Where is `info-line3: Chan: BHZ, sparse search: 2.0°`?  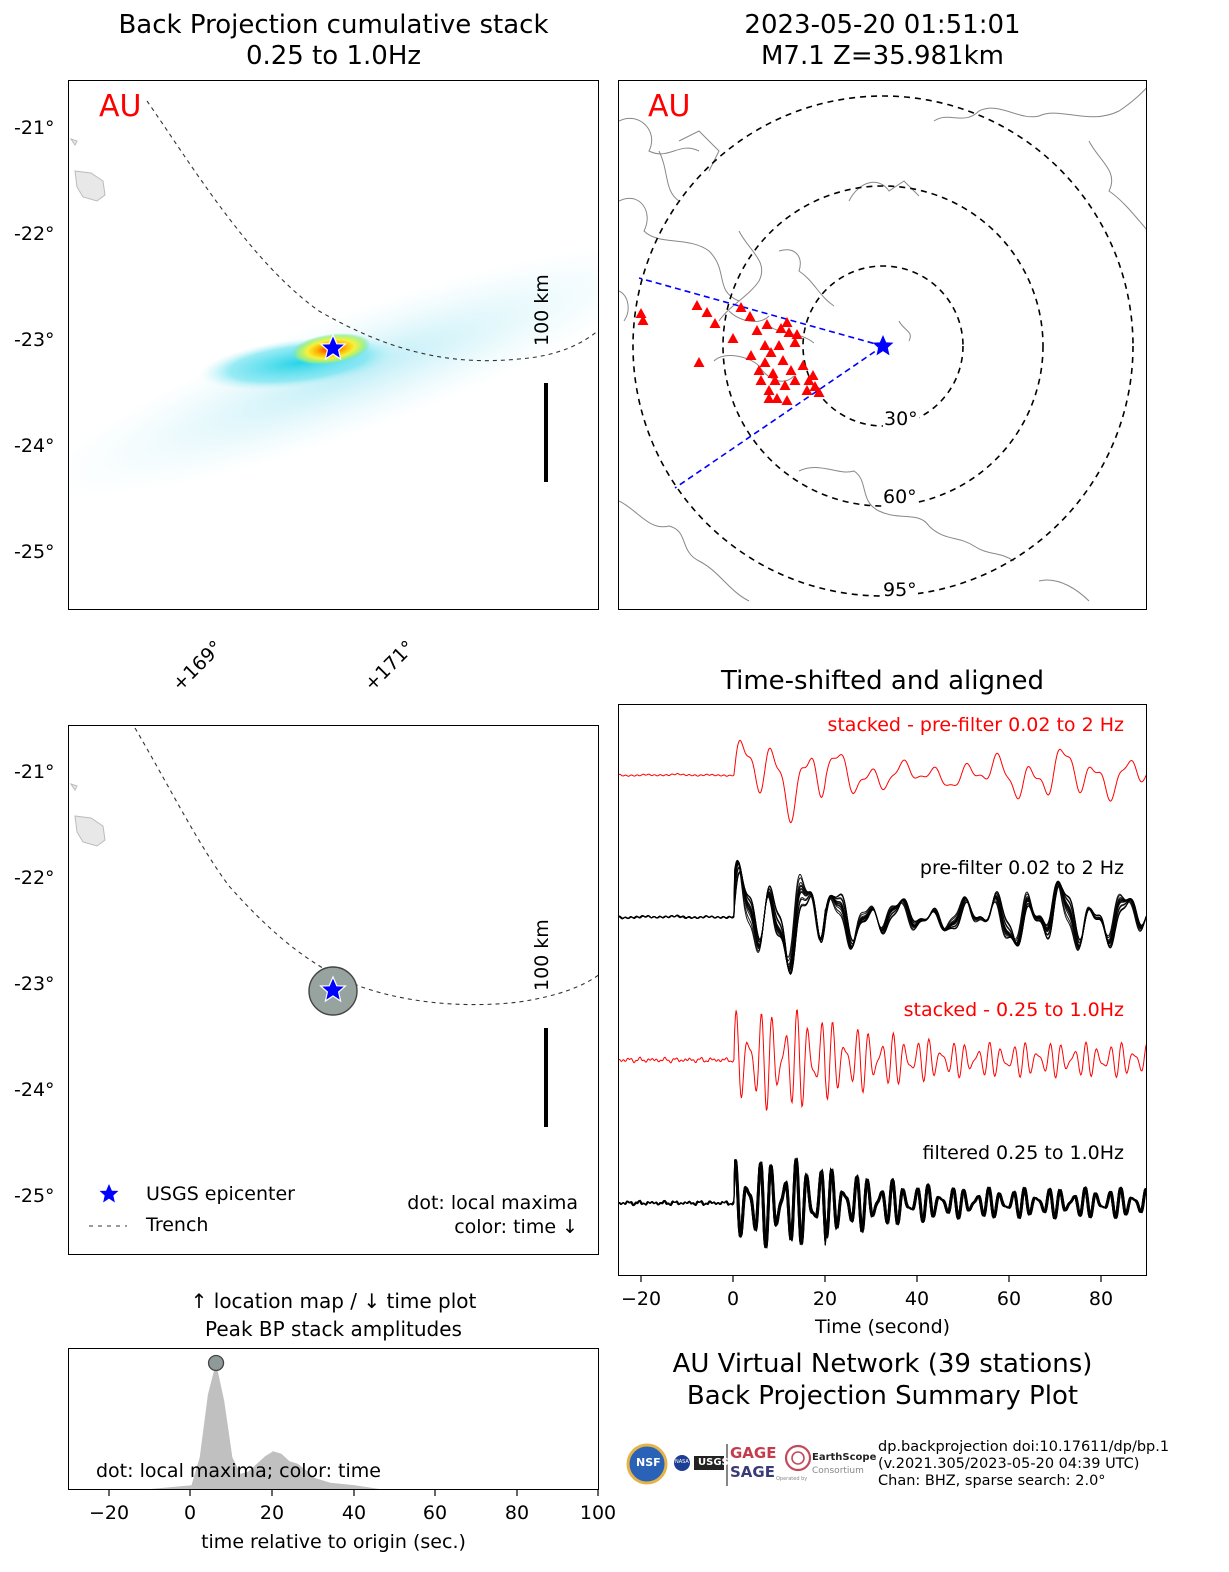
info-line3: Chan: BHZ, sparse search: 2.0° is located at coordinates (992, 1481).